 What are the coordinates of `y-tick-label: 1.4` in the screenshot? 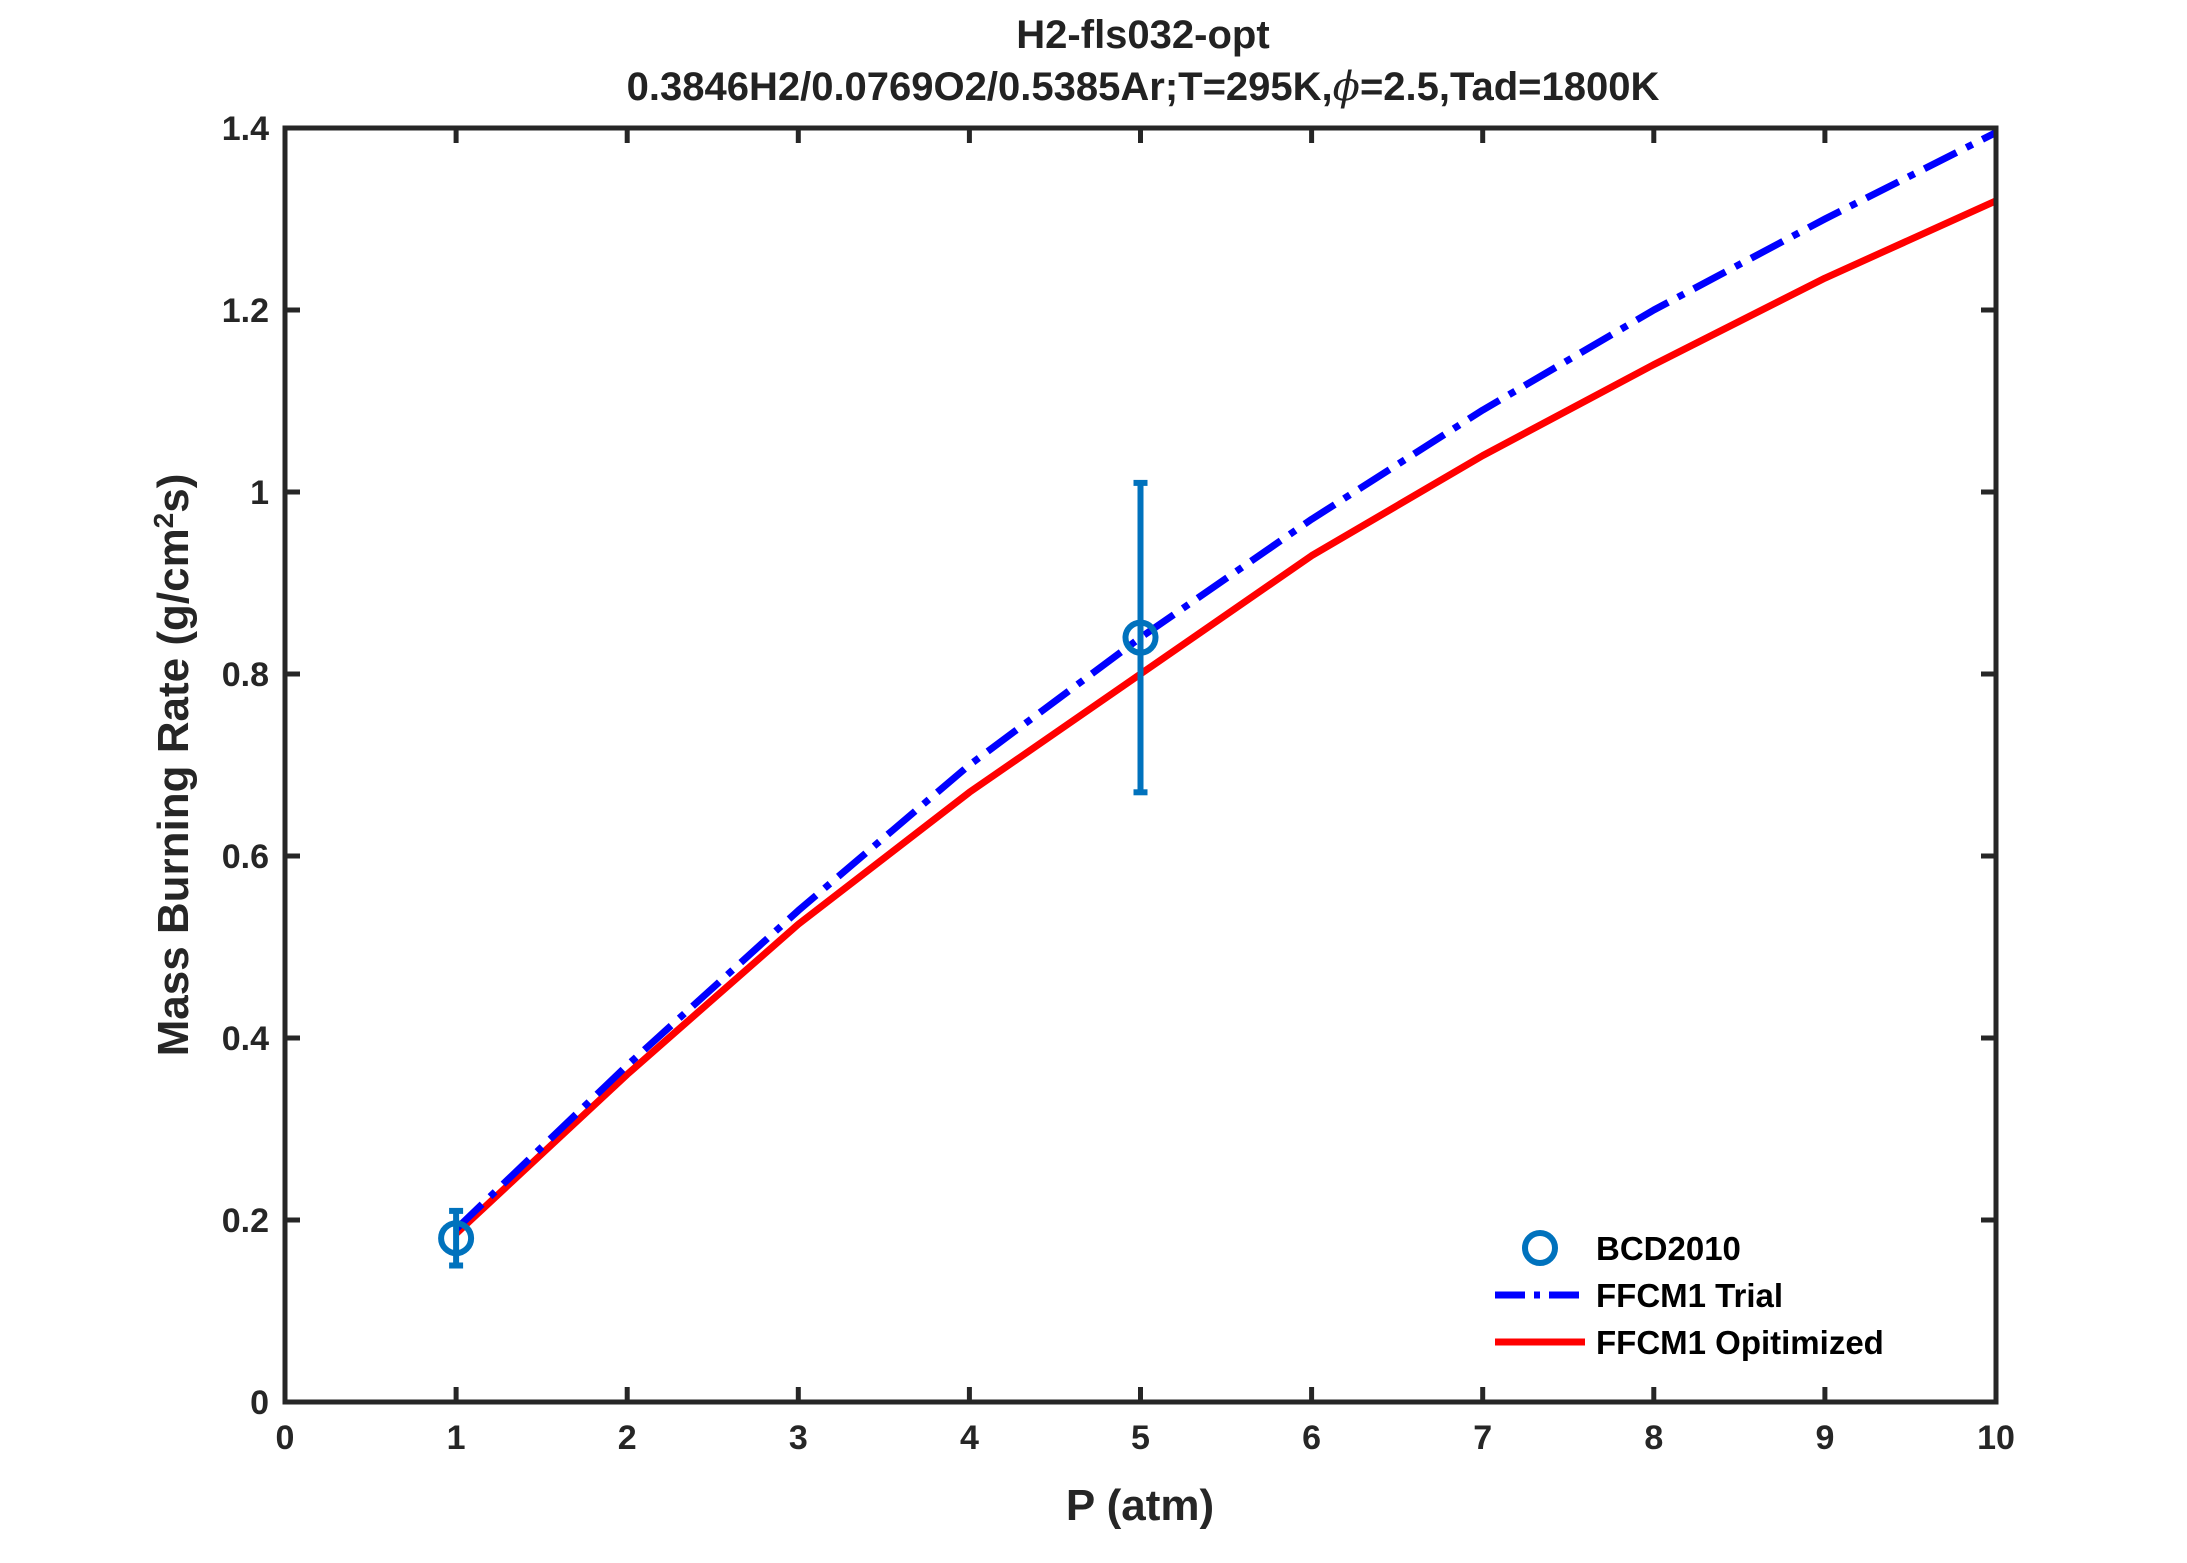 It's located at (245, 129).